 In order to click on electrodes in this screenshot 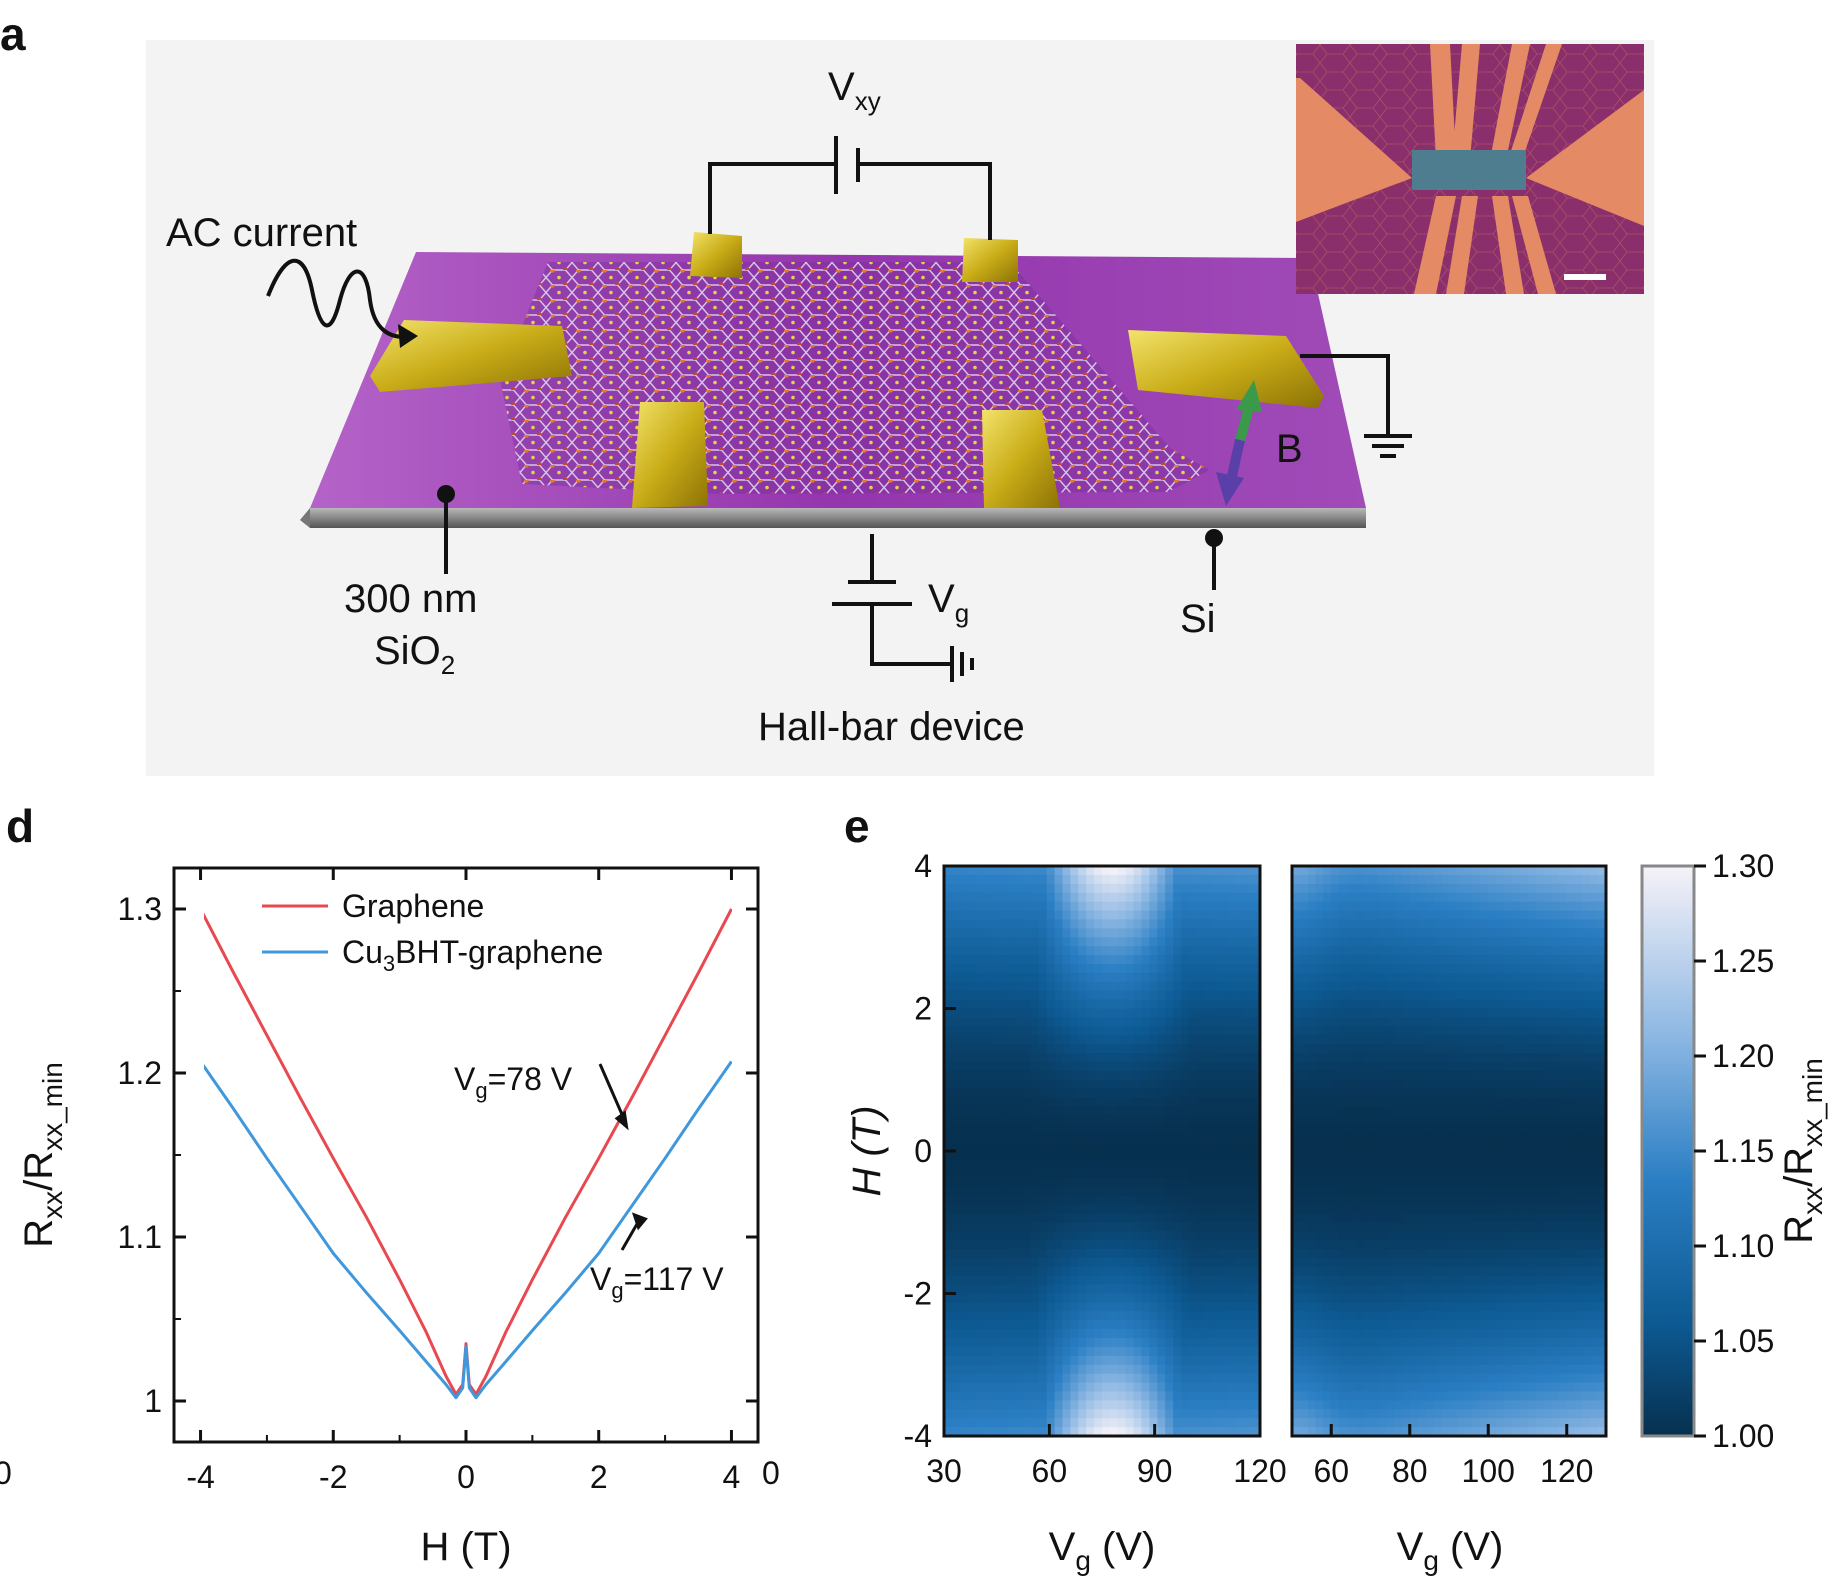, I will do `click(847, 370)`.